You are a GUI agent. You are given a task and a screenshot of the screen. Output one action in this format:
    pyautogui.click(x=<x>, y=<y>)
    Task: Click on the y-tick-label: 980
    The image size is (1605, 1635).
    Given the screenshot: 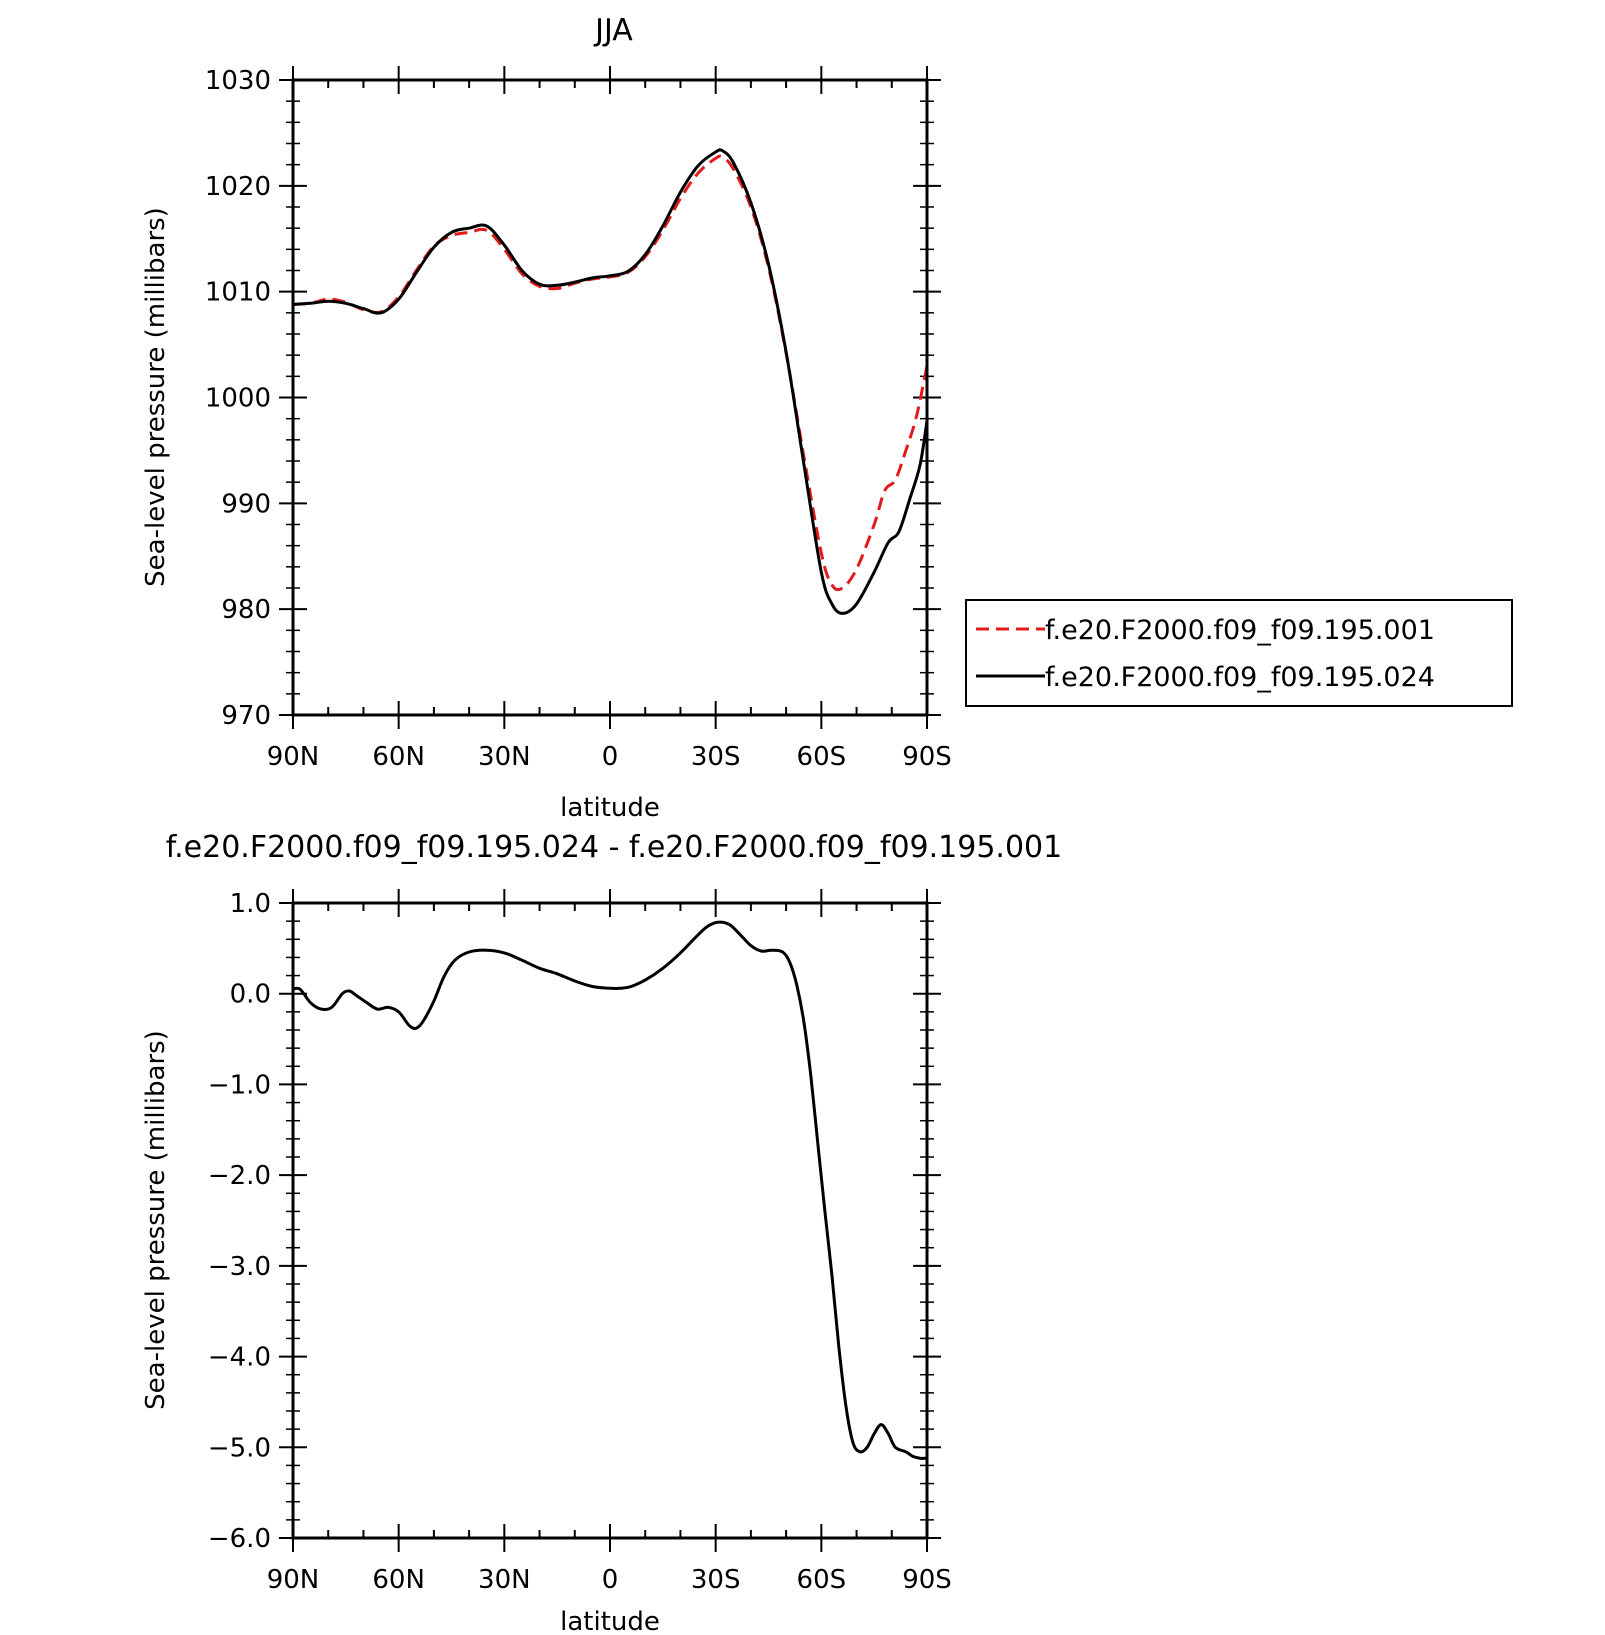 What is the action you would take?
    pyautogui.click(x=246, y=610)
    